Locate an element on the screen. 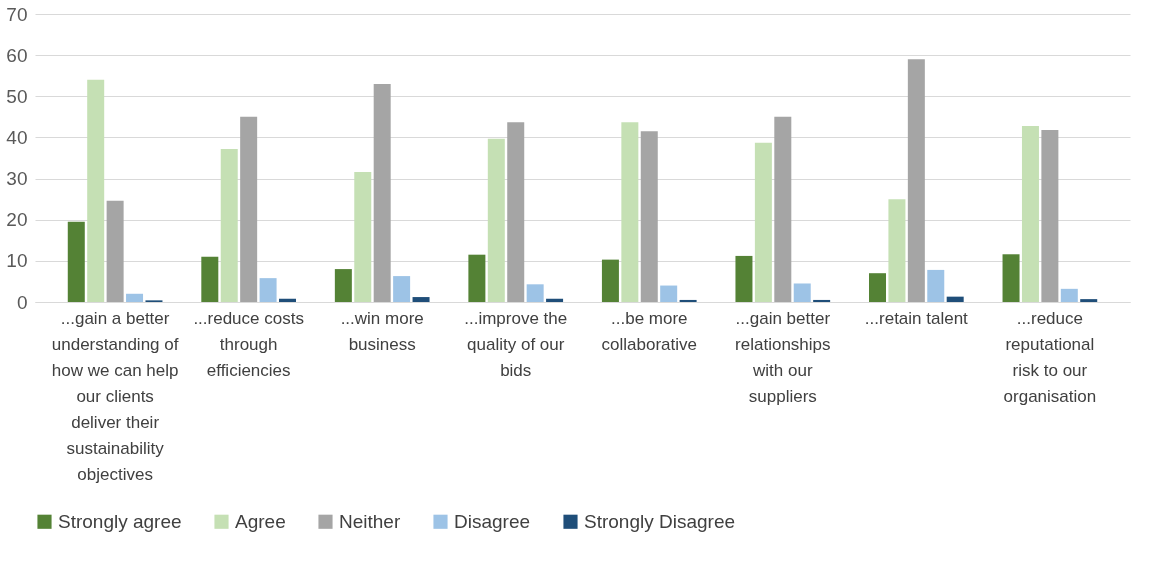 The image size is (1158, 561). x-tick-label: ...improve the quality of our bids is located at coordinates (516, 344).